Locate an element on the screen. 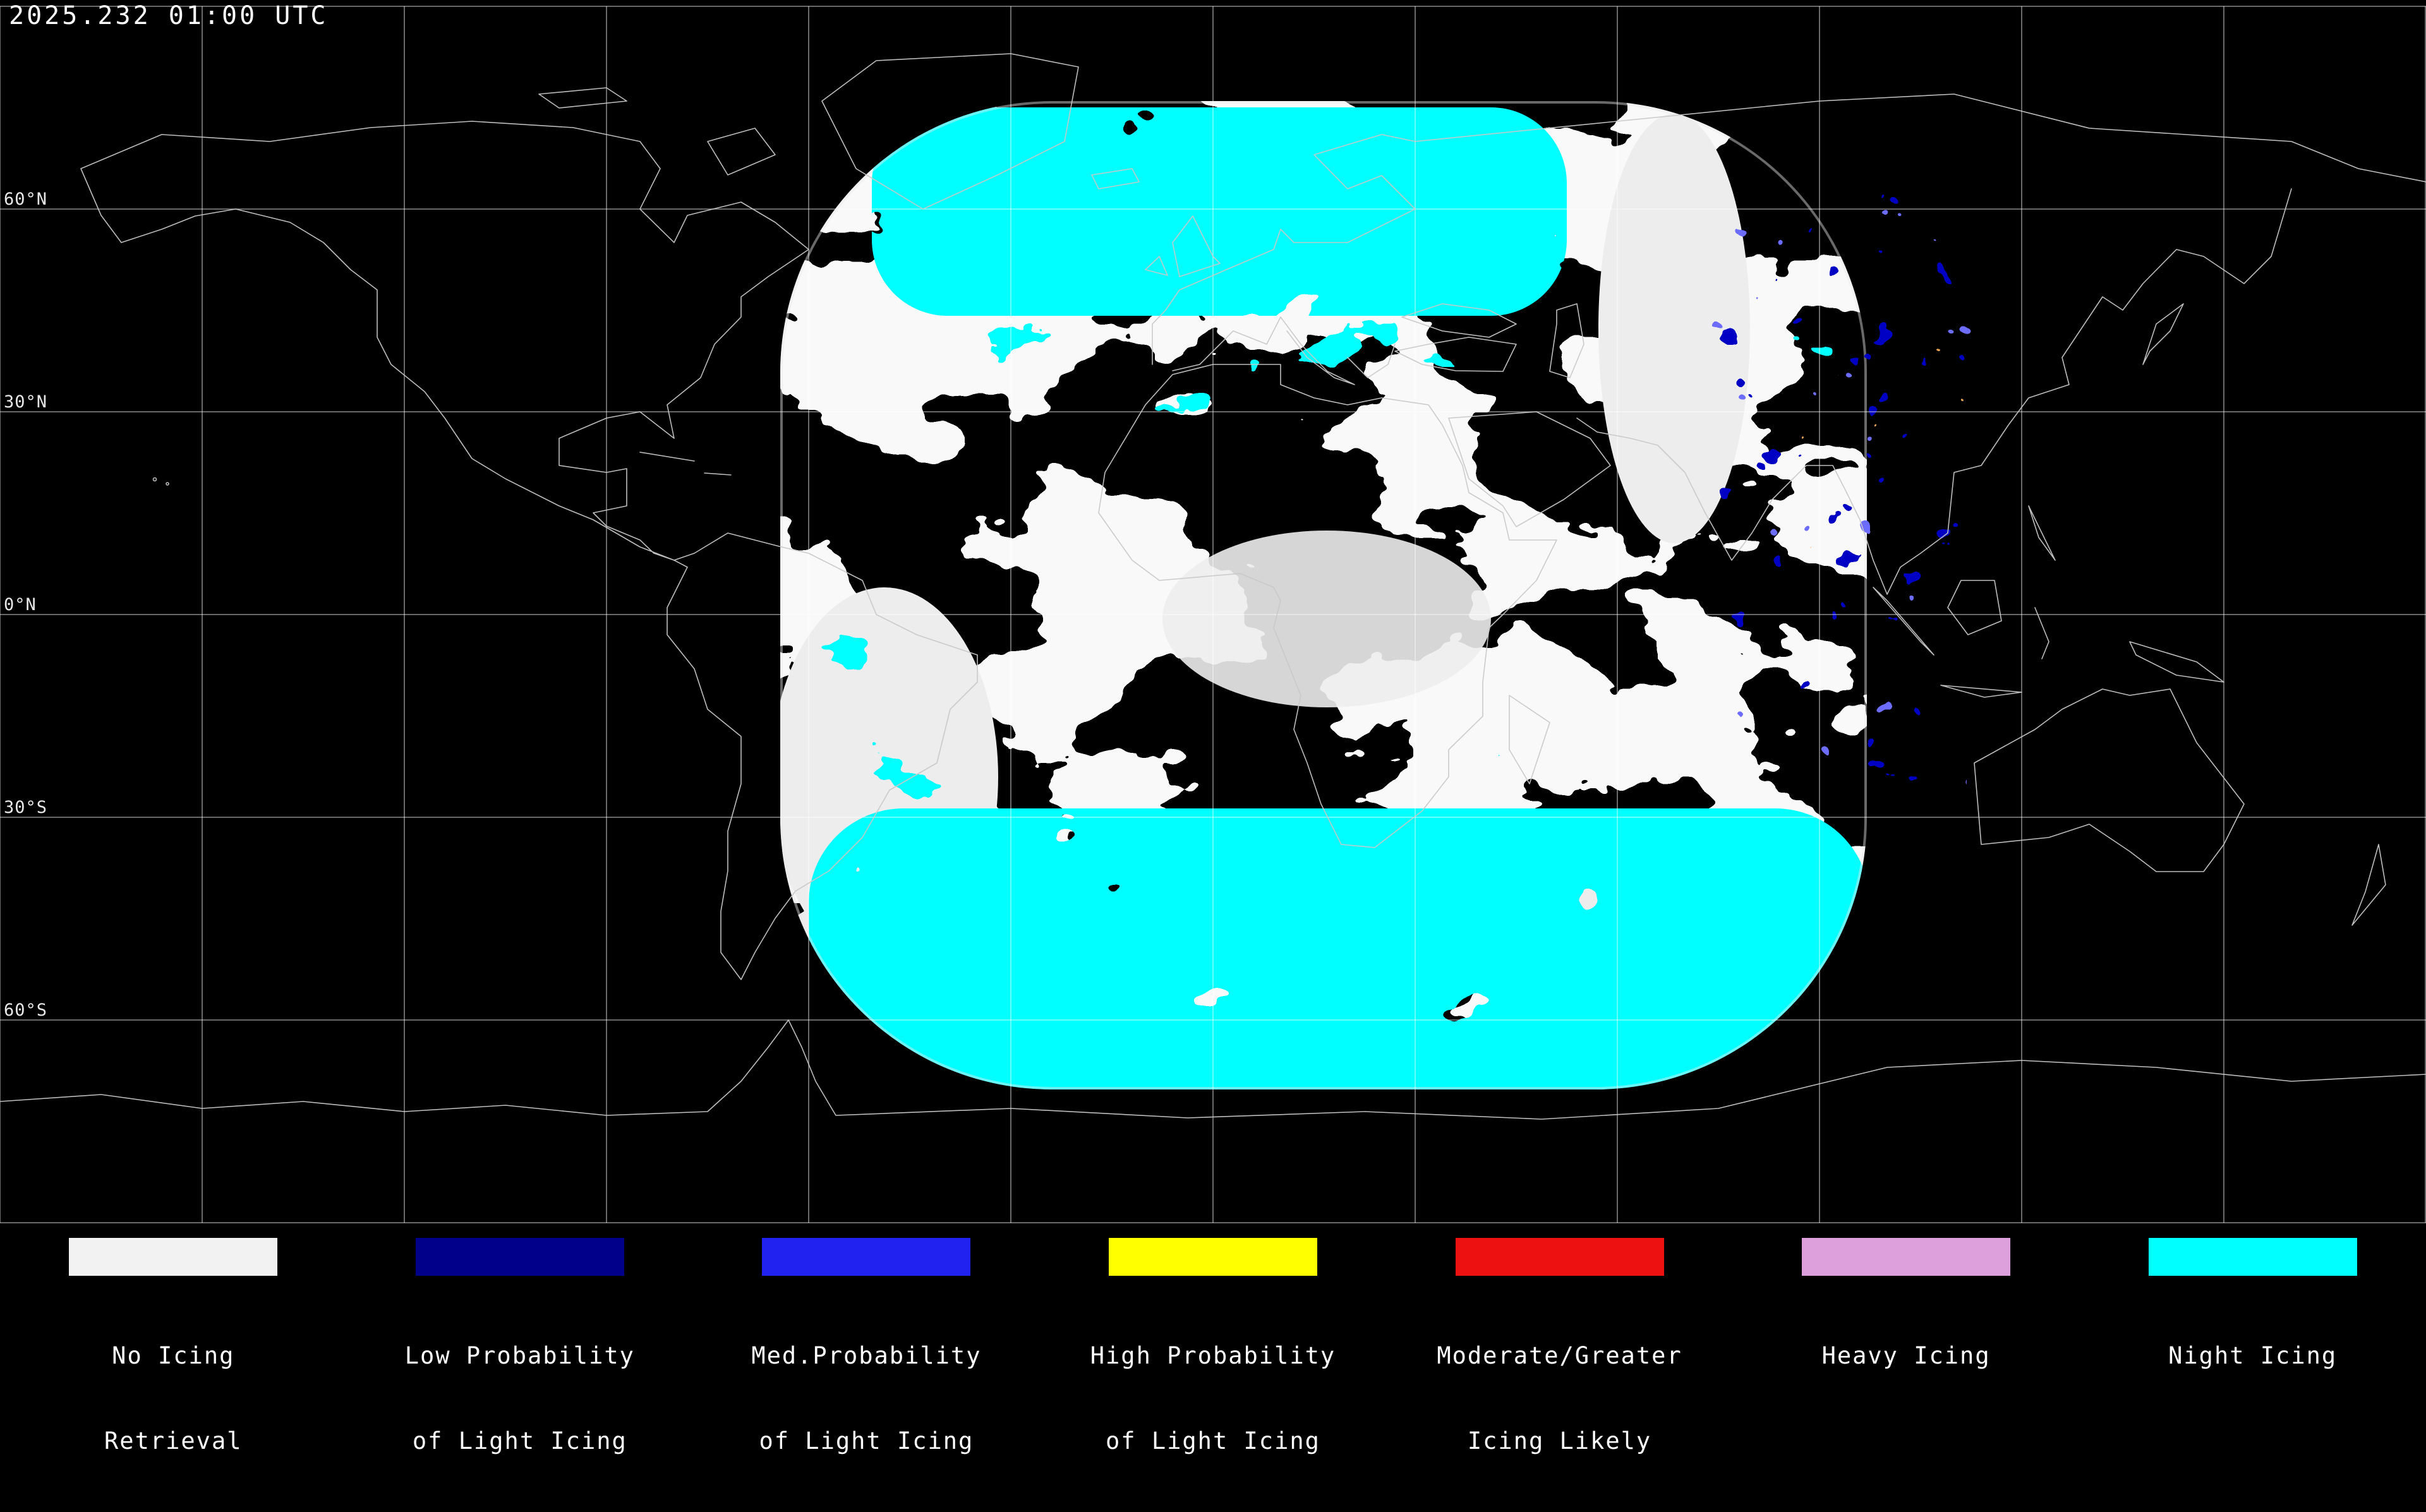 The width and height of the screenshot is (2426, 1512). timestamp: 2025.232 01:00 UTC is located at coordinates (169, 15).